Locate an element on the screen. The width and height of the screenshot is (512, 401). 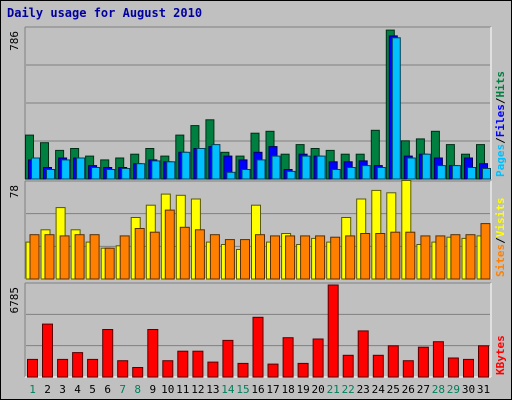
legend-item-visits: Visits is located at coordinates (500, 218).